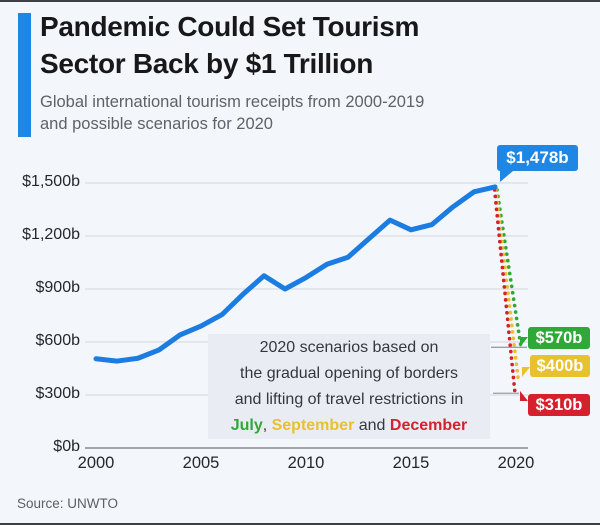 The width and height of the screenshot is (600, 525). What do you see at coordinates (96, 463) in the screenshot?
I see `x-tick-label: 2000` at bounding box center [96, 463].